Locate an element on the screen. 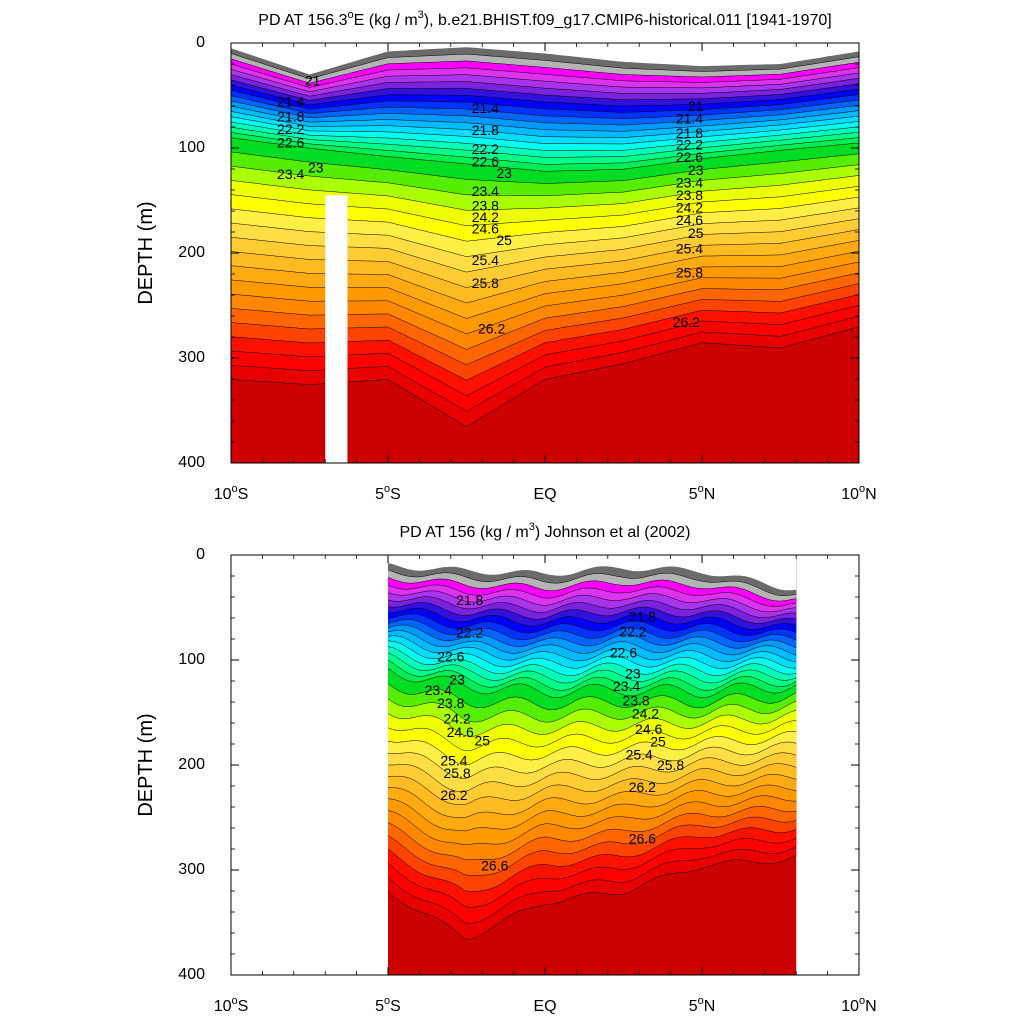 The height and width of the screenshot is (1029, 1024). y-tick-label: 400 is located at coordinates (191, 974).